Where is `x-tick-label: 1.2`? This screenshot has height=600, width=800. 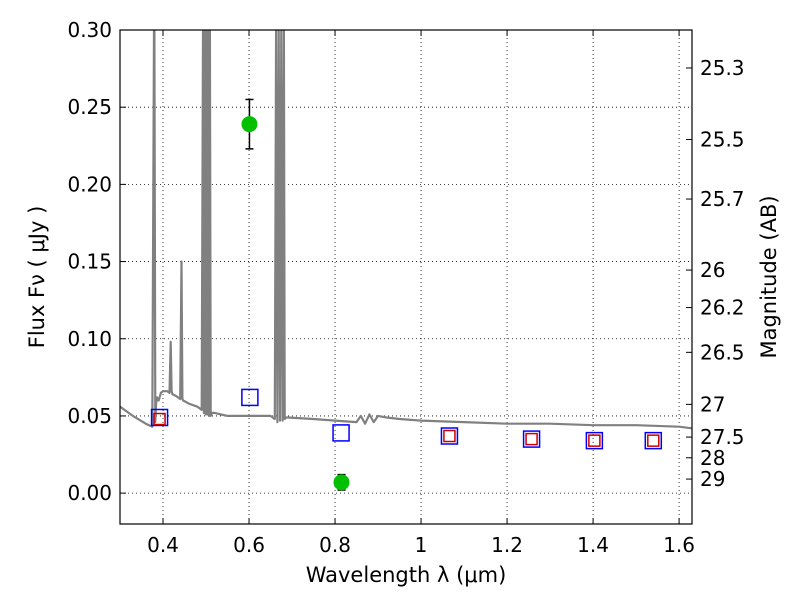 x-tick-label: 1.2 is located at coordinates (507, 545).